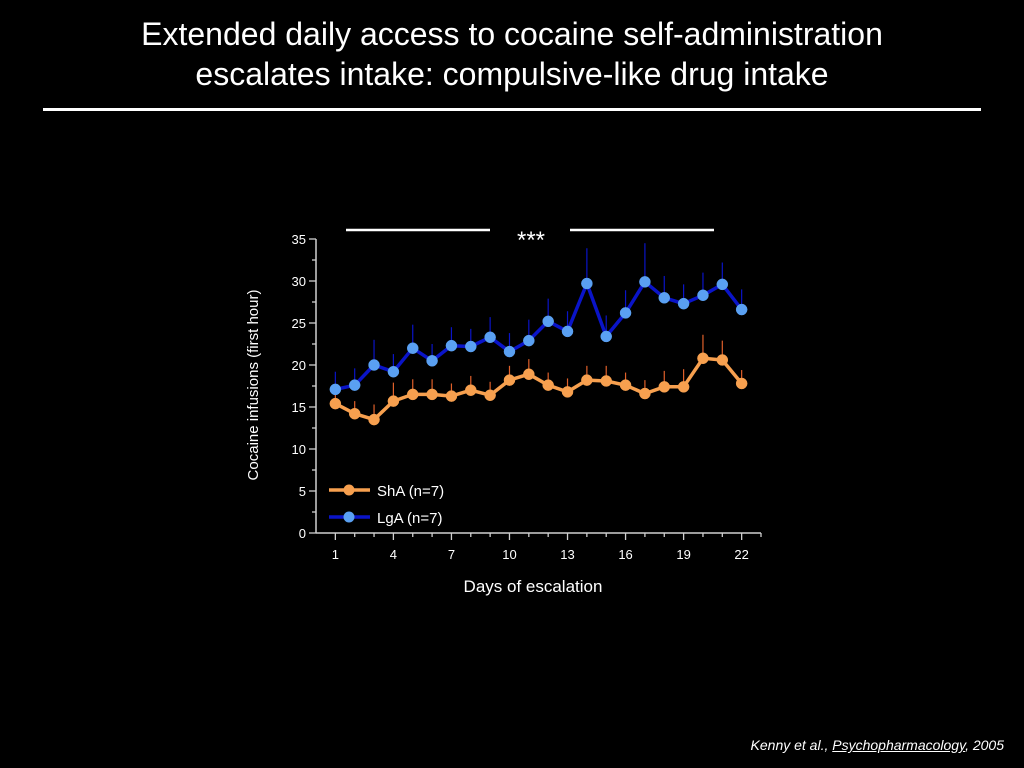  Describe the element at coordinates (299, 365) in the screenshot. I see `y-tick-label: 20` at that location.